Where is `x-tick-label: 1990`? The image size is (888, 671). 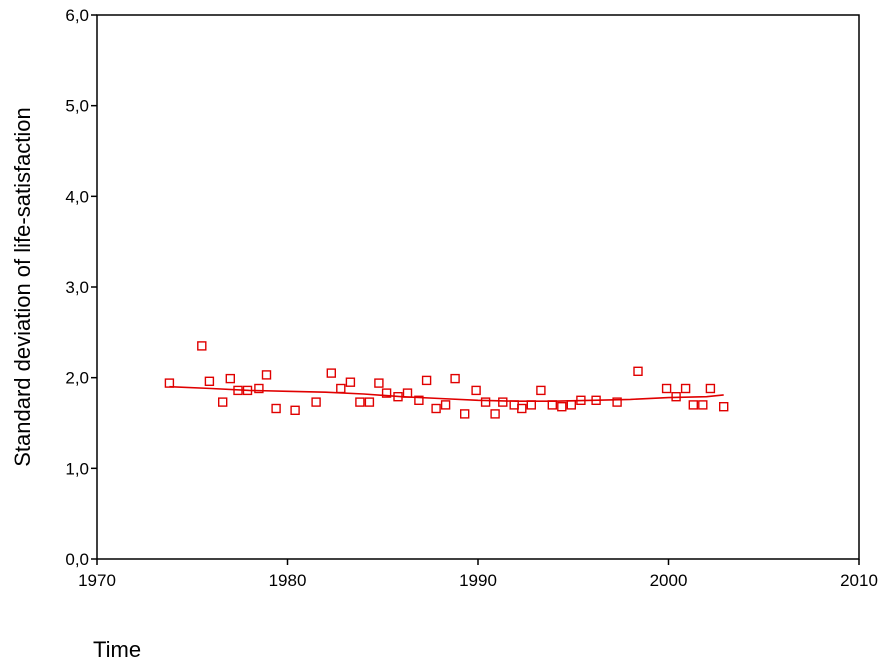
x-tick-label: 1990 is located at coordinates (478, 580).